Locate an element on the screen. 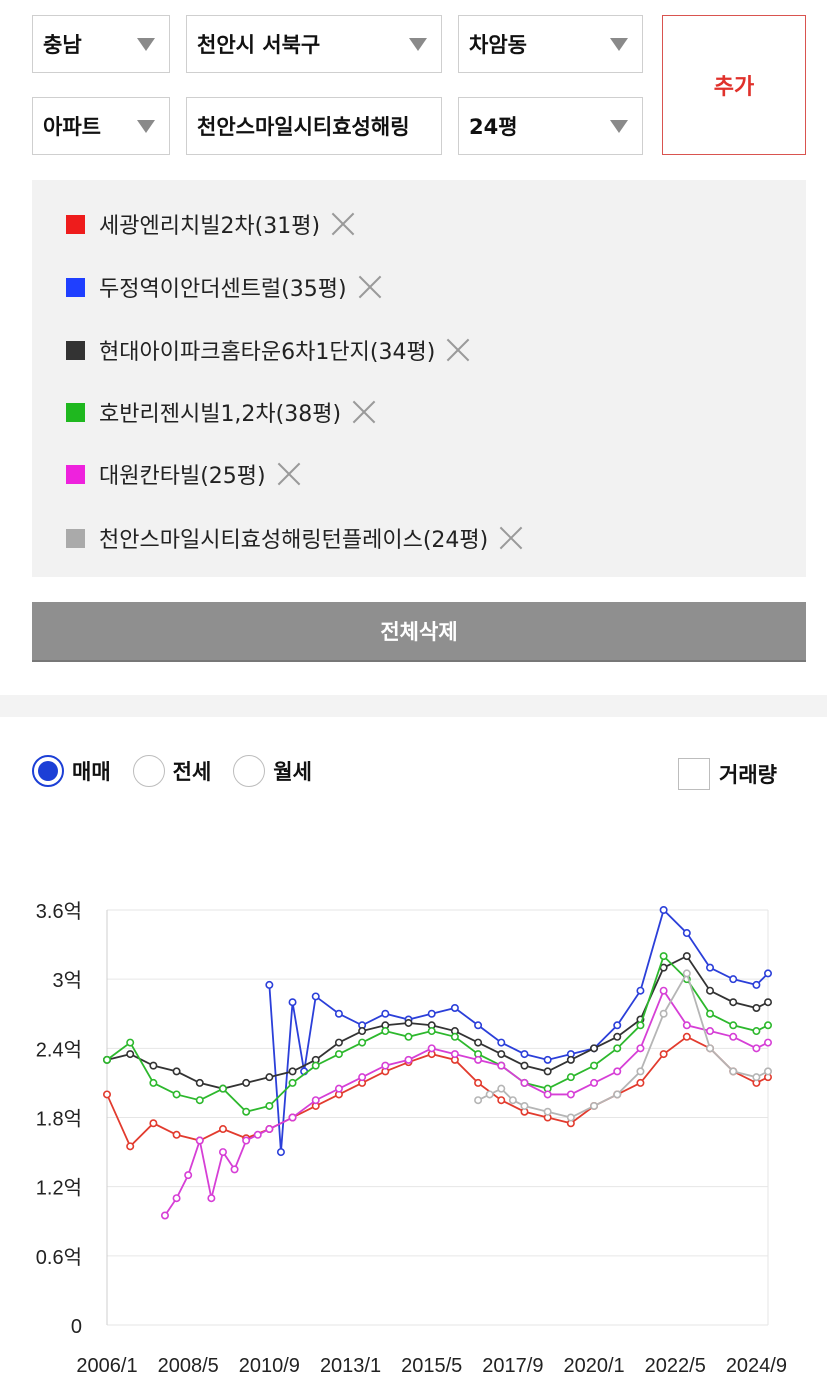 This screenshot has width=827, height=1397. x-tick-label: 2008/5 is located at coordinates (188, 1366).